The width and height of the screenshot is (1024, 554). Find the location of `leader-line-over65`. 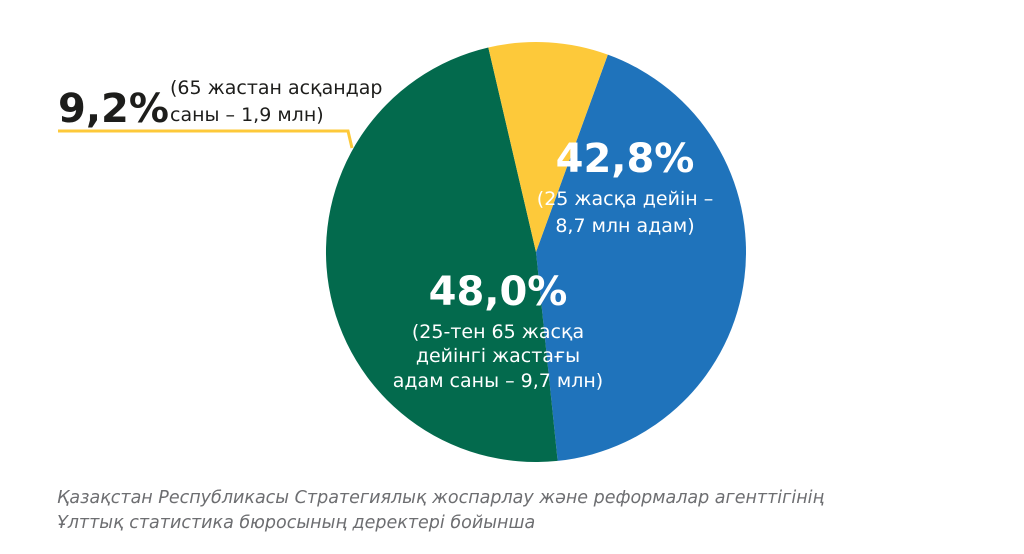

leader-line-over65 is located at coordinates (206, 139).